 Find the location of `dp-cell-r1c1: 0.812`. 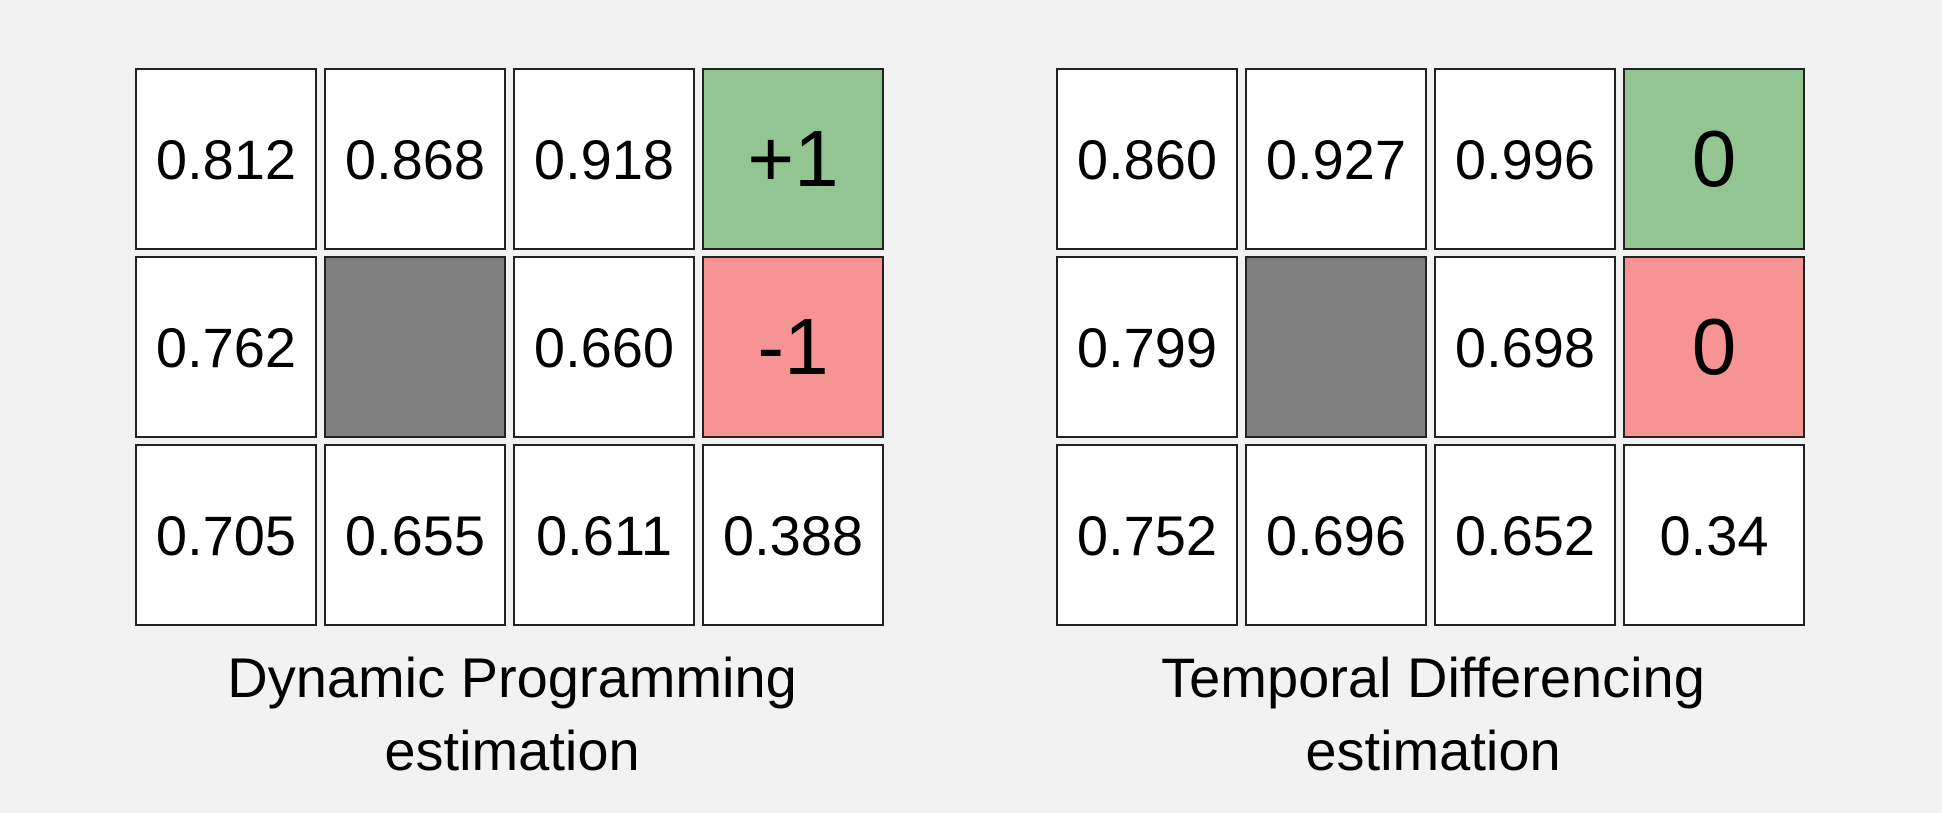

dp-cell-r1c1: 0.812 is located at coordinates (226, 159).